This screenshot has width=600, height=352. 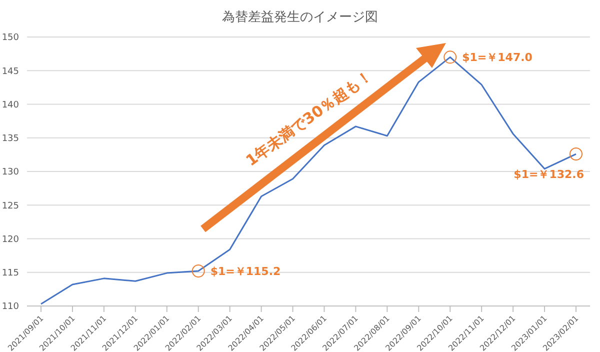 I want to click on y-tick-label: 125, so click(x=10, y=206).